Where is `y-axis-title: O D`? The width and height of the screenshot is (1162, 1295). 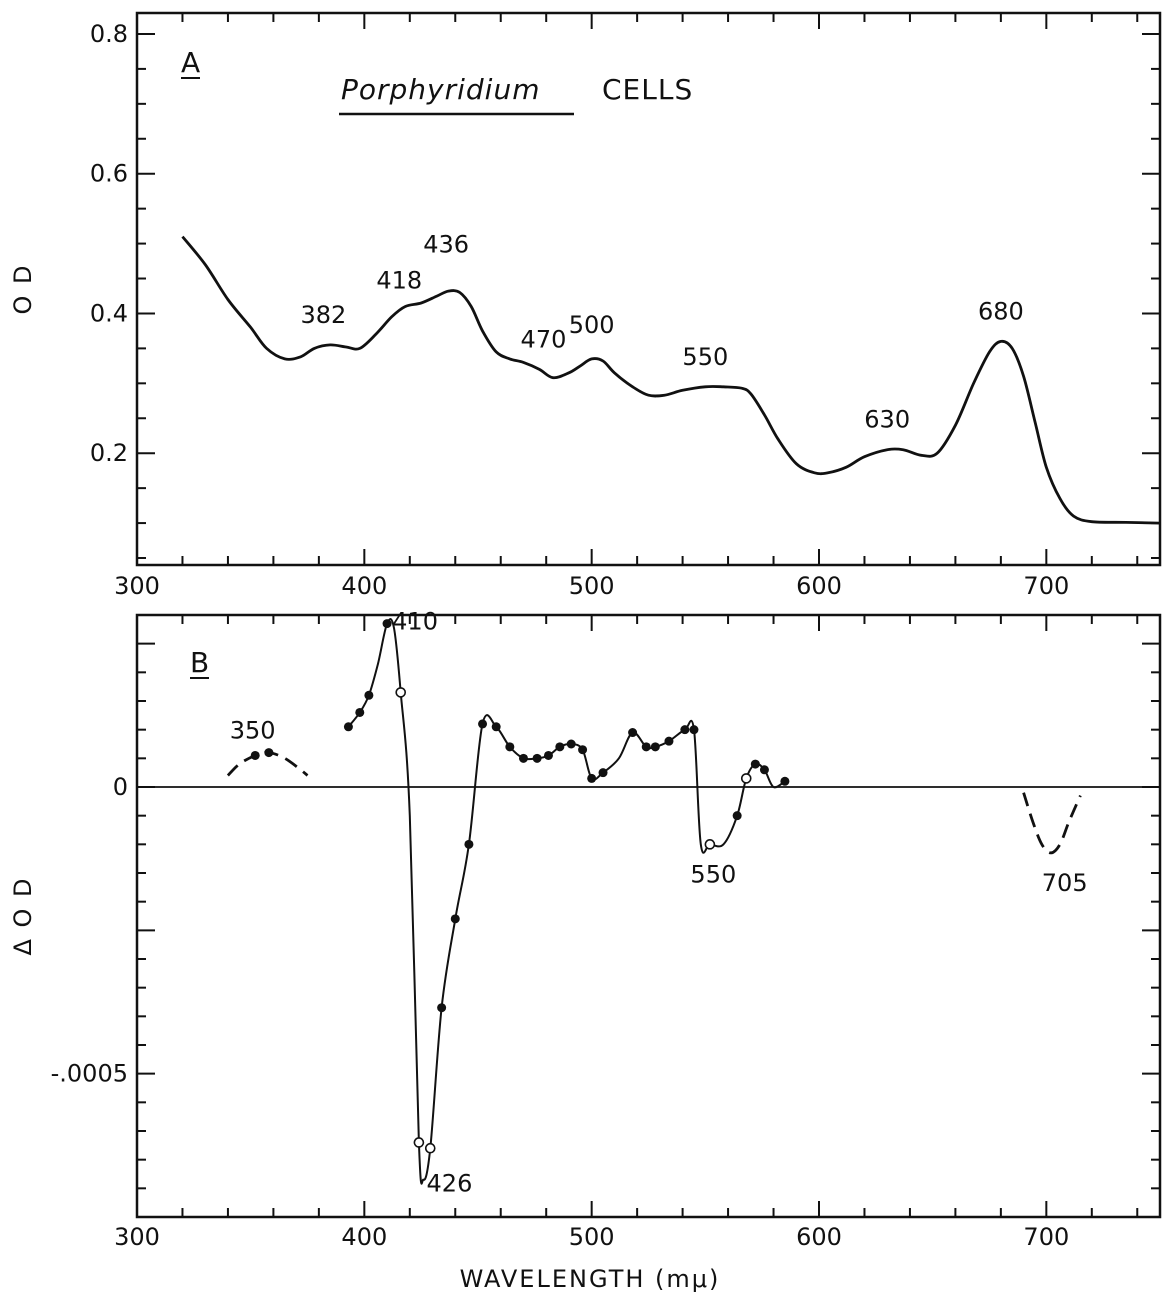 y-axis-title: O D is located at coordinates (23, 289).